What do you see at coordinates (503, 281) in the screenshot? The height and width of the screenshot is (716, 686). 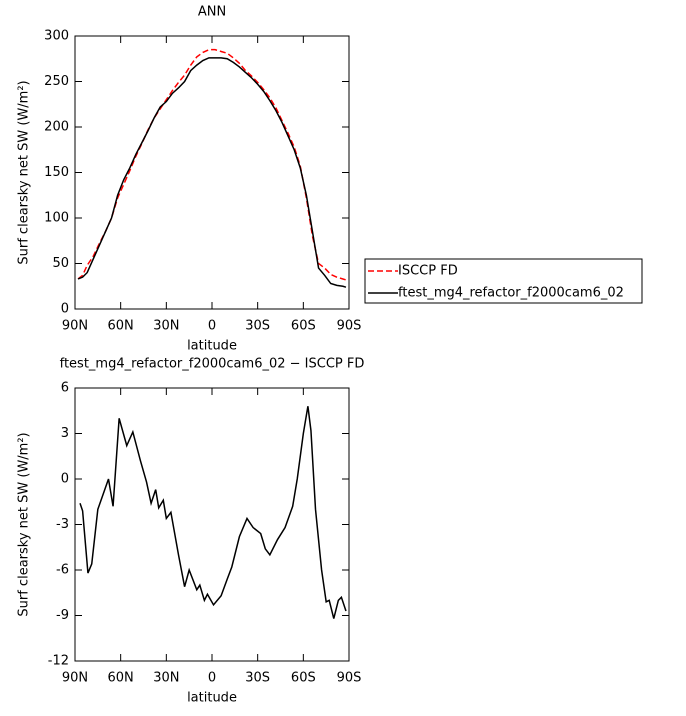 I see `legend-box` at bounding box center [503, 281].